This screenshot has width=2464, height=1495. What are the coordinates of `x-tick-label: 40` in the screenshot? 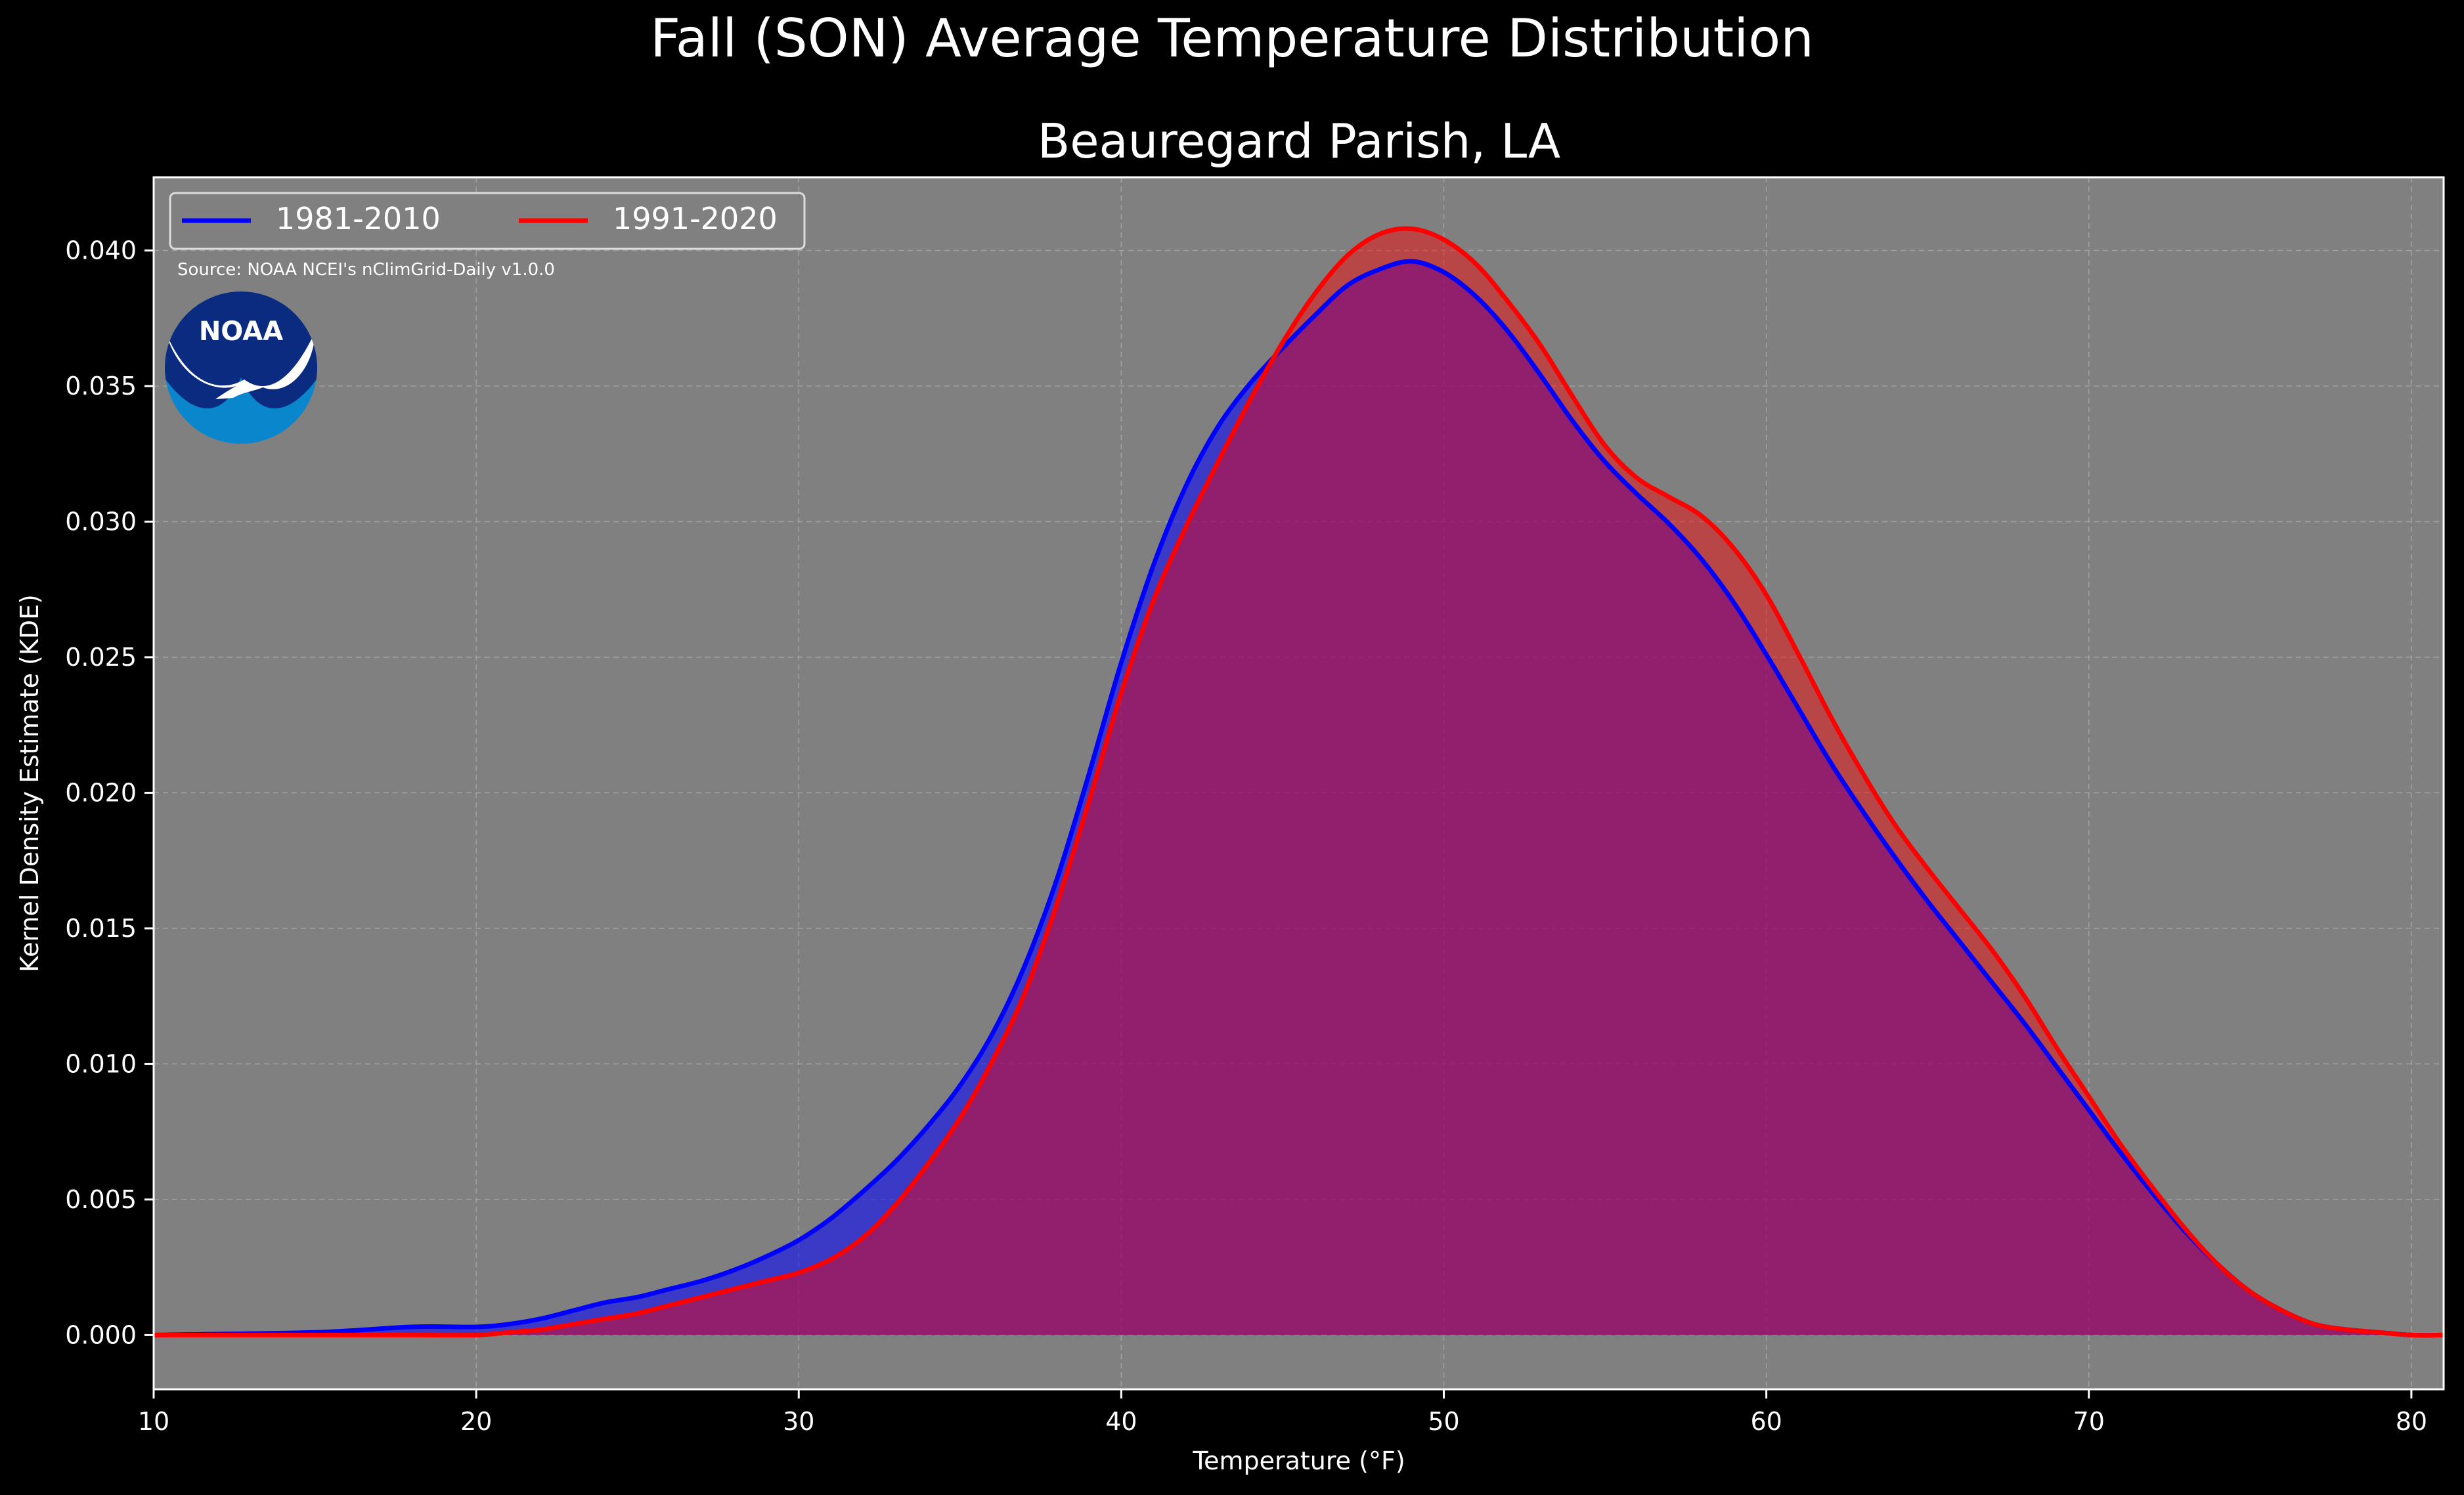 It's located at (1121, 1421).